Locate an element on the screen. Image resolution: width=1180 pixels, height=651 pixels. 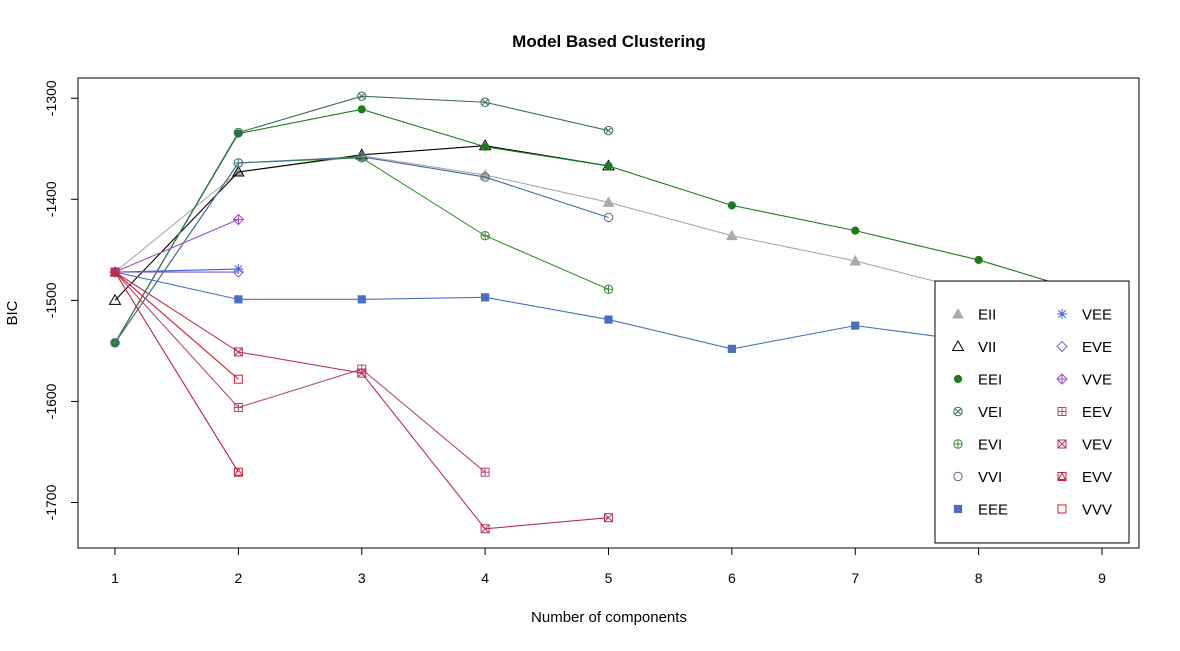
series-line-eee is located at coordinates (546, 310).